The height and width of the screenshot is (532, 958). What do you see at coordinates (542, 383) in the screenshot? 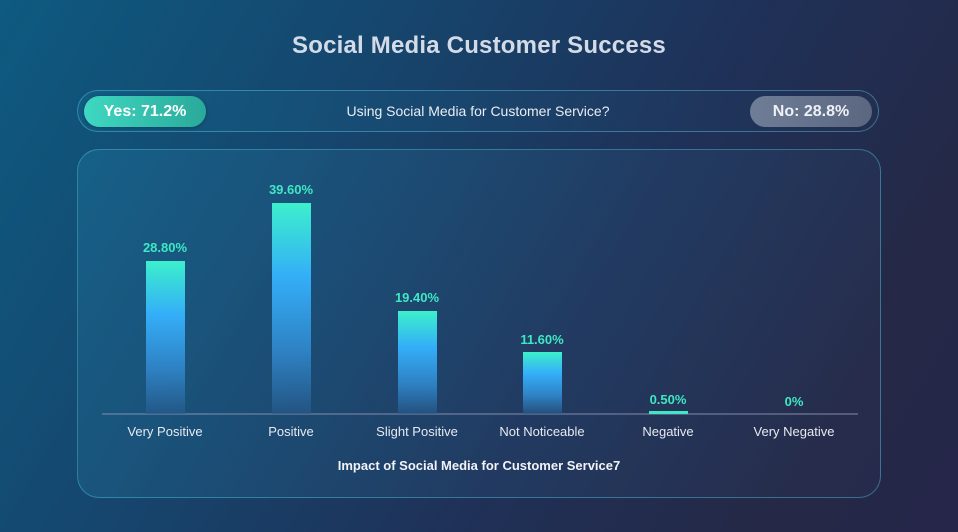
I see `bar-not-noticeable` at bounding box center [542, 383].